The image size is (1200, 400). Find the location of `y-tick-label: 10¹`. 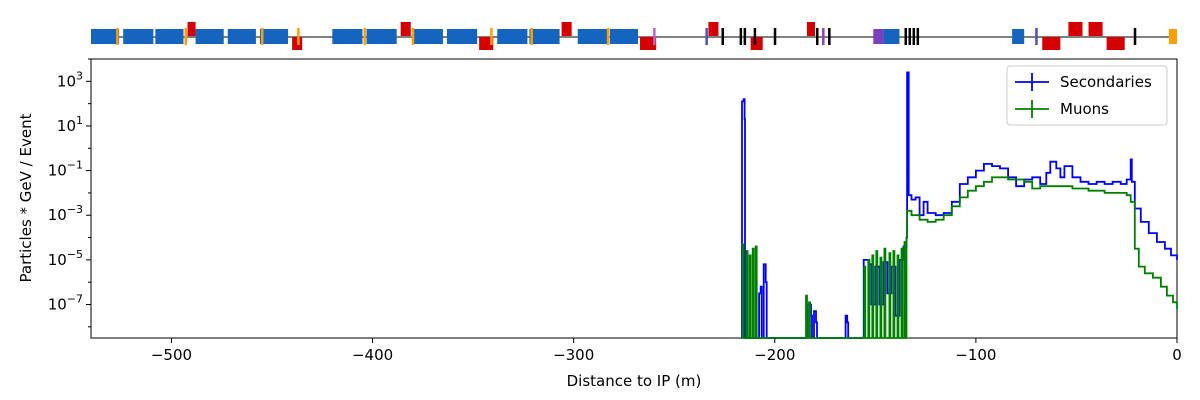

y-tick-label: 10¹ is located at coordinates (70, 124).